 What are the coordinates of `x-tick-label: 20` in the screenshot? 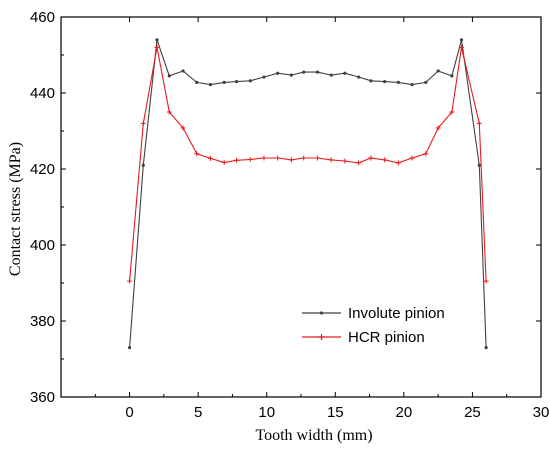 It's located at (404, 412).